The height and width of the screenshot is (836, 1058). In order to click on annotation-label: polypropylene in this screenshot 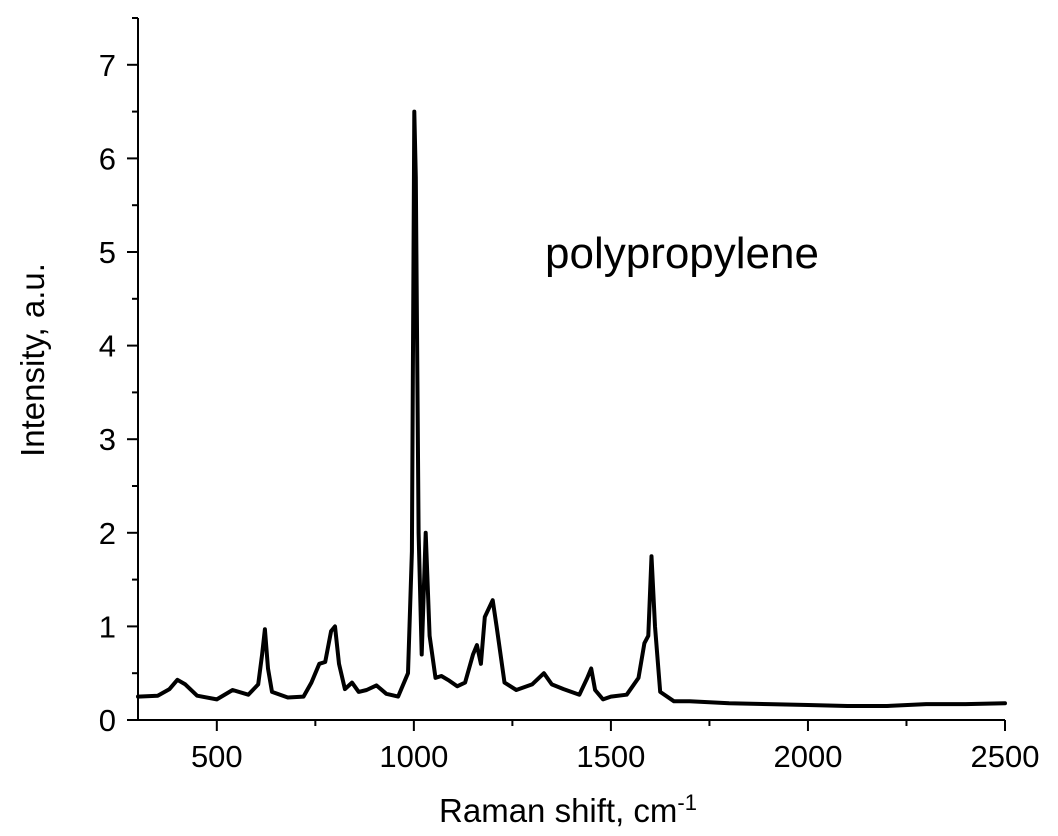, I will do `click(682, 253)`.